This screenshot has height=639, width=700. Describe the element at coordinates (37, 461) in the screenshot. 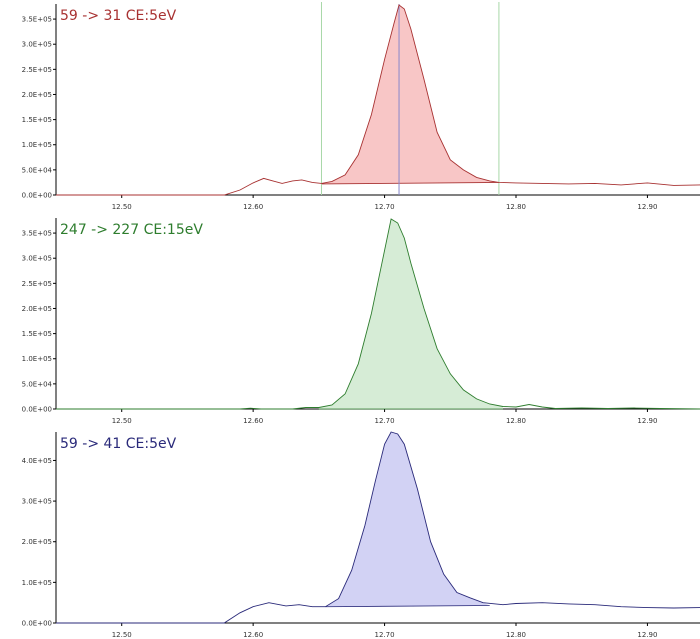

I see `y-tick-label: 4.0E+05` at that location.